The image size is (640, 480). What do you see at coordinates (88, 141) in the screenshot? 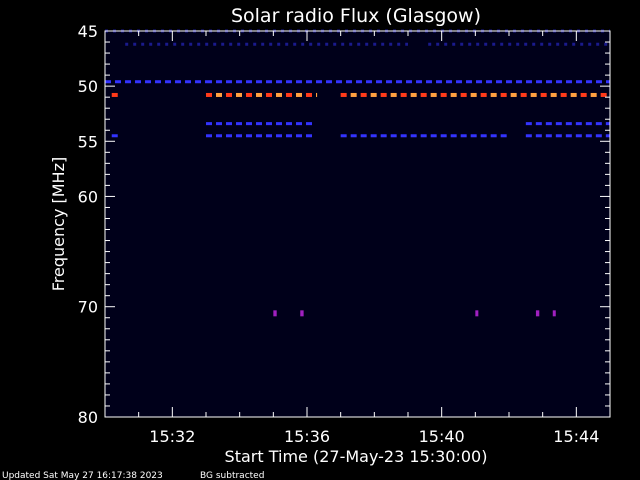
I see `y-tick-label: 55` at bounding box center [88, 141].